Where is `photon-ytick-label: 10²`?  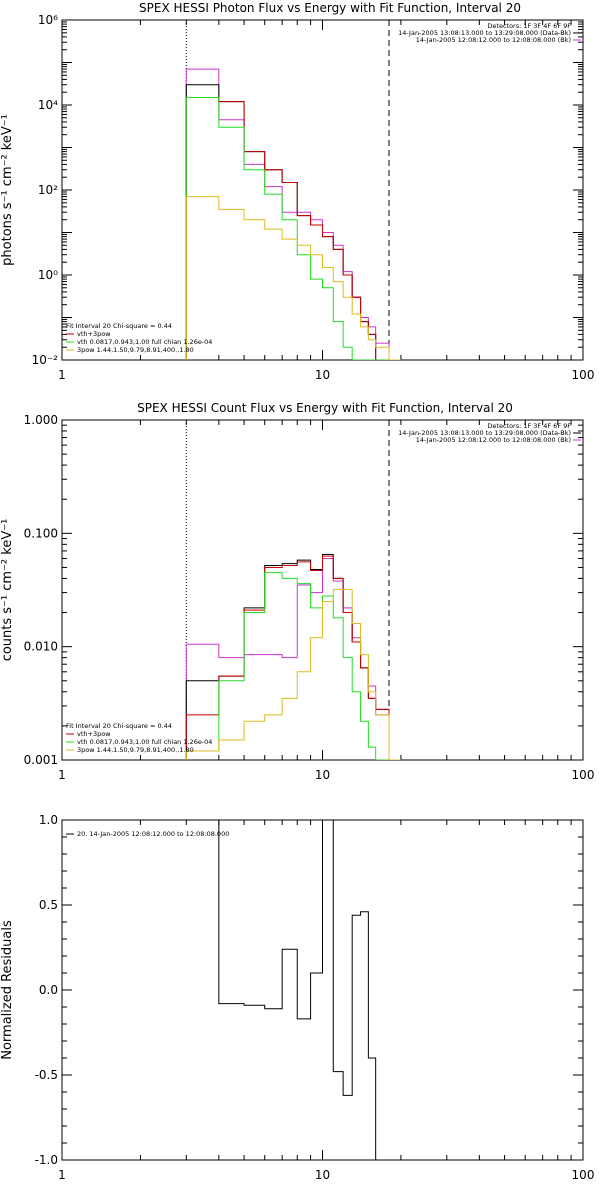
photon-ytick-label: 10² is located at coordinates (48, 190).